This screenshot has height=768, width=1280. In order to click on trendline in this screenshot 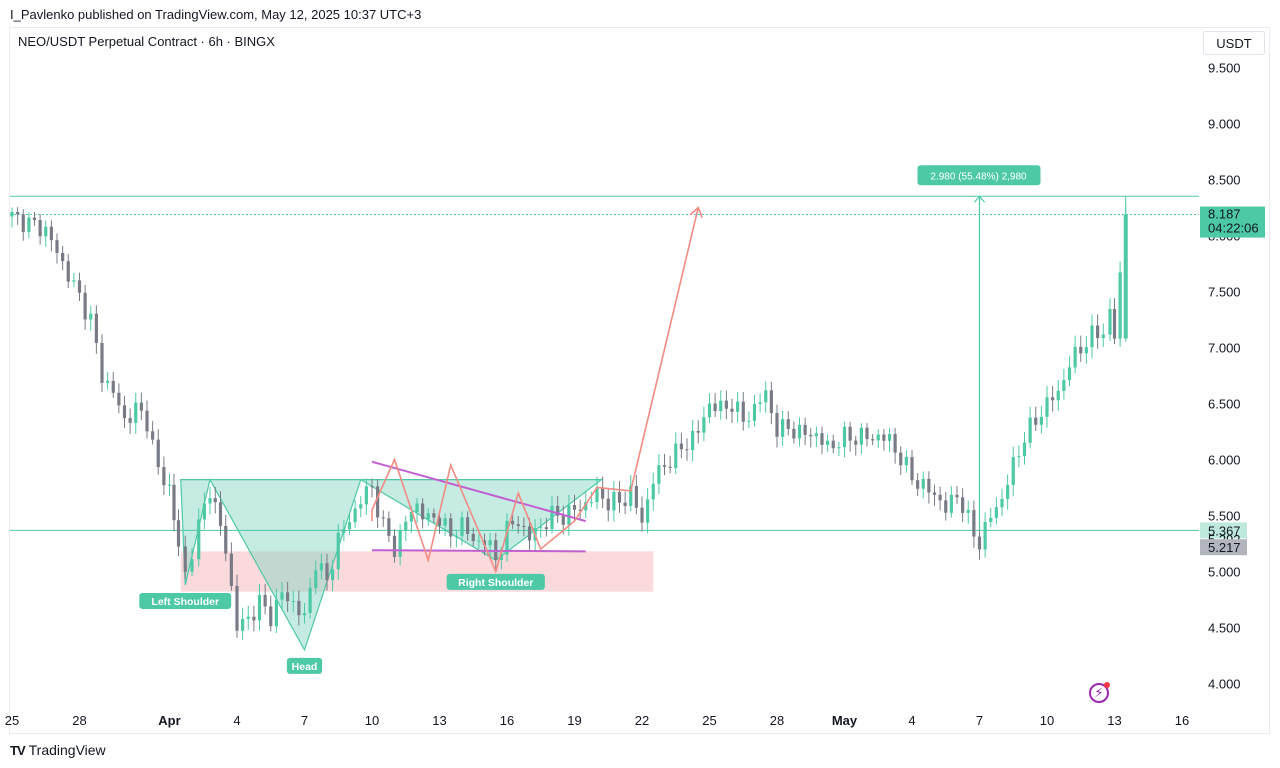, I will do `click(478, 551)`.